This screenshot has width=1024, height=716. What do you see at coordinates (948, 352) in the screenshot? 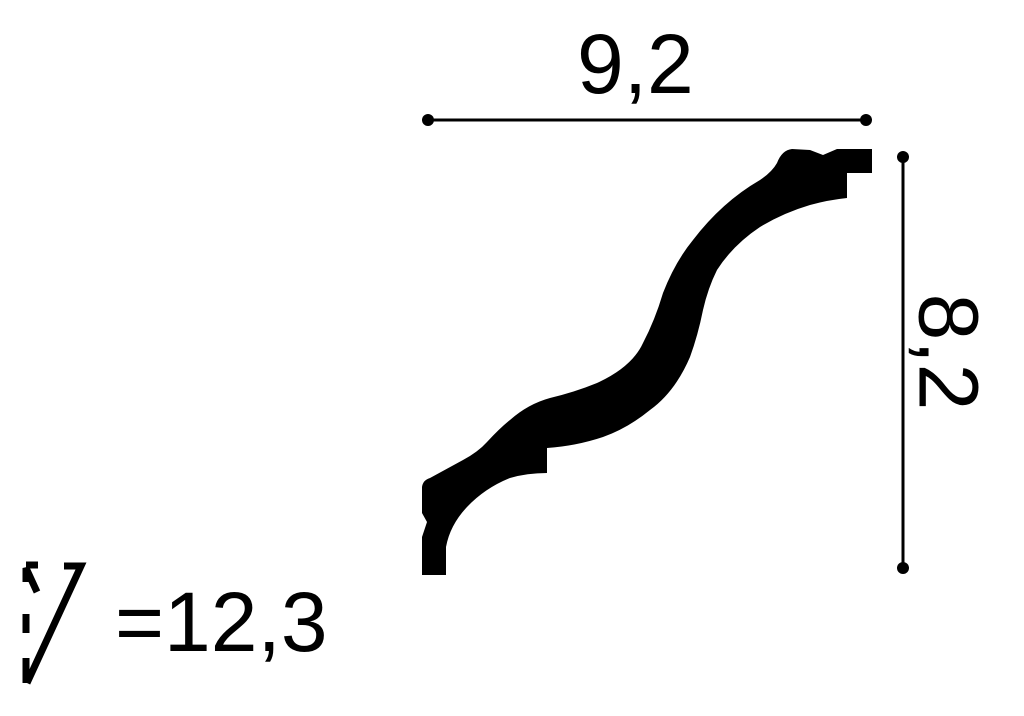
I see `height-label: 8,2` at bounding box center [948, 352].